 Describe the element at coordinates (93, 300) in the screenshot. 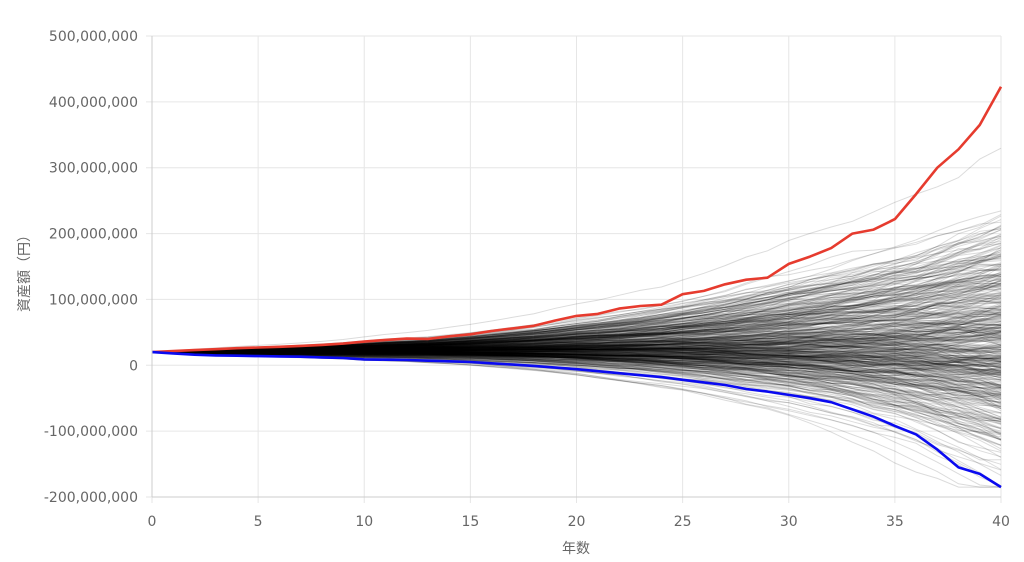

I see `y-tick-label: 100,000,000` at that location.